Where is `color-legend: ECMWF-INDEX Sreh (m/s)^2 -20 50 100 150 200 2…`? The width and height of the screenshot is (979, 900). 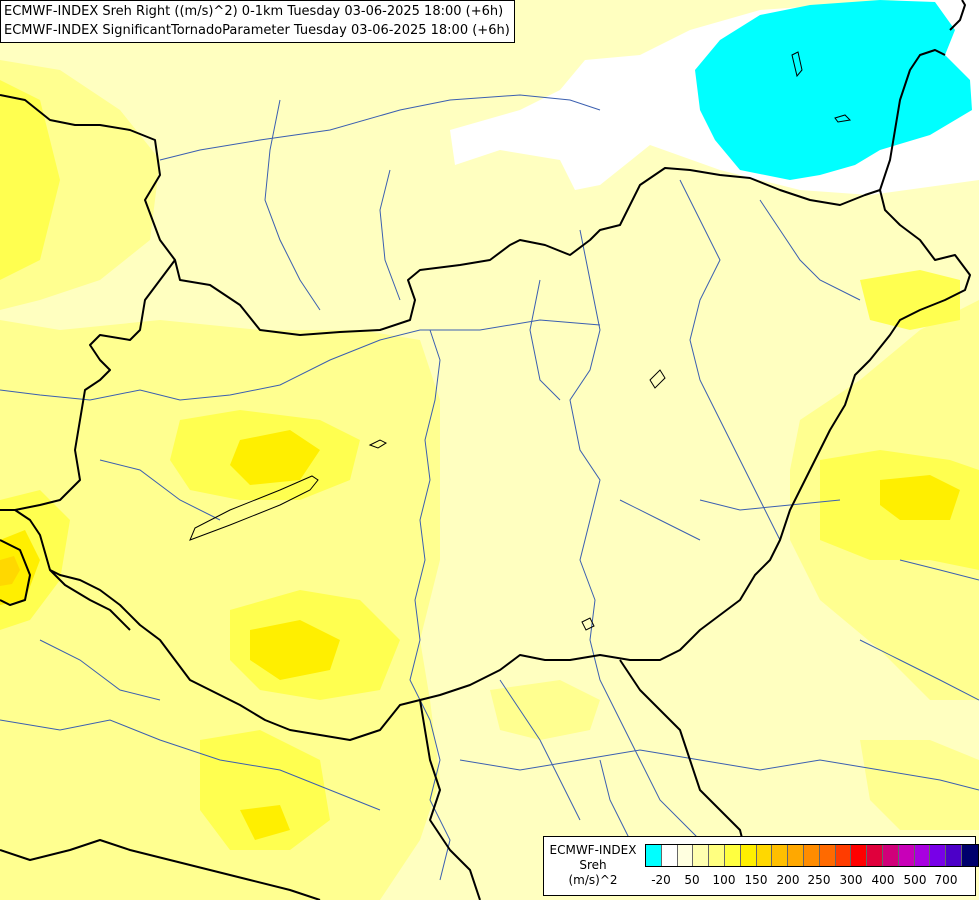 color-legend: ECMWF-INDEX Sreh (m/s)^2 -20 50 100 150 200 2… is located at coordinates (761, 866).